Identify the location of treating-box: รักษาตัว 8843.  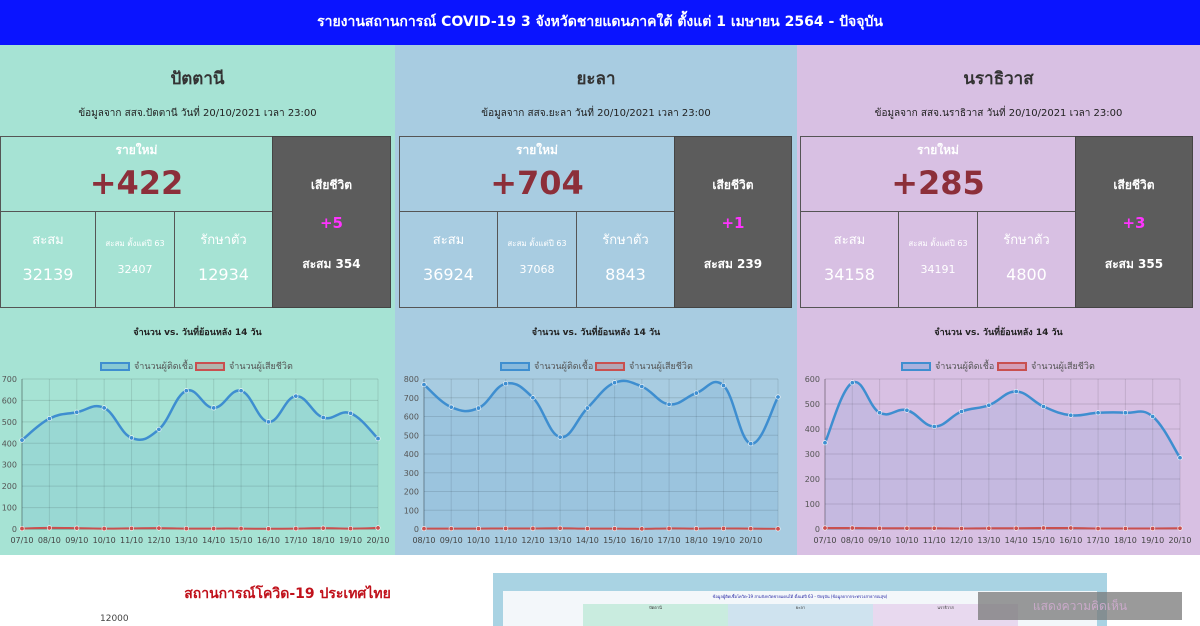
(625, 260).